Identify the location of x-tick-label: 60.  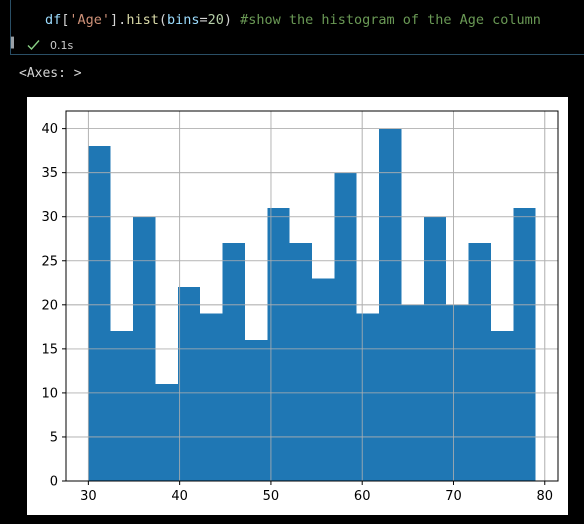
(362, 496).